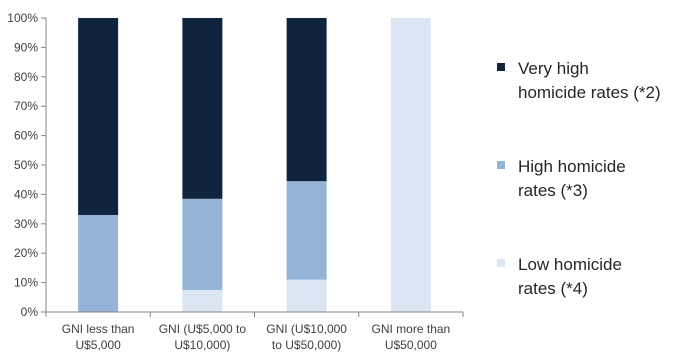 Image resolution: width=685 pixels, height=354 pixels. I want to click on legend-label-line: rates (*4), so click(601, 289).